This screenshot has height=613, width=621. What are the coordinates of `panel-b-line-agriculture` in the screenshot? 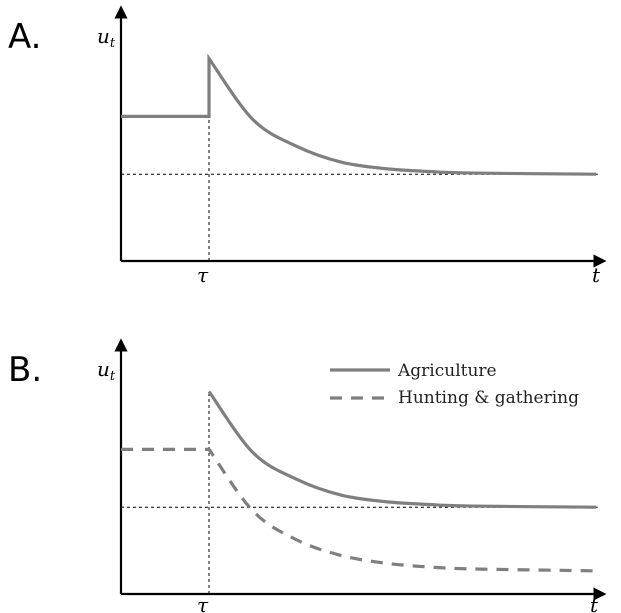 It's located at (402, 449).